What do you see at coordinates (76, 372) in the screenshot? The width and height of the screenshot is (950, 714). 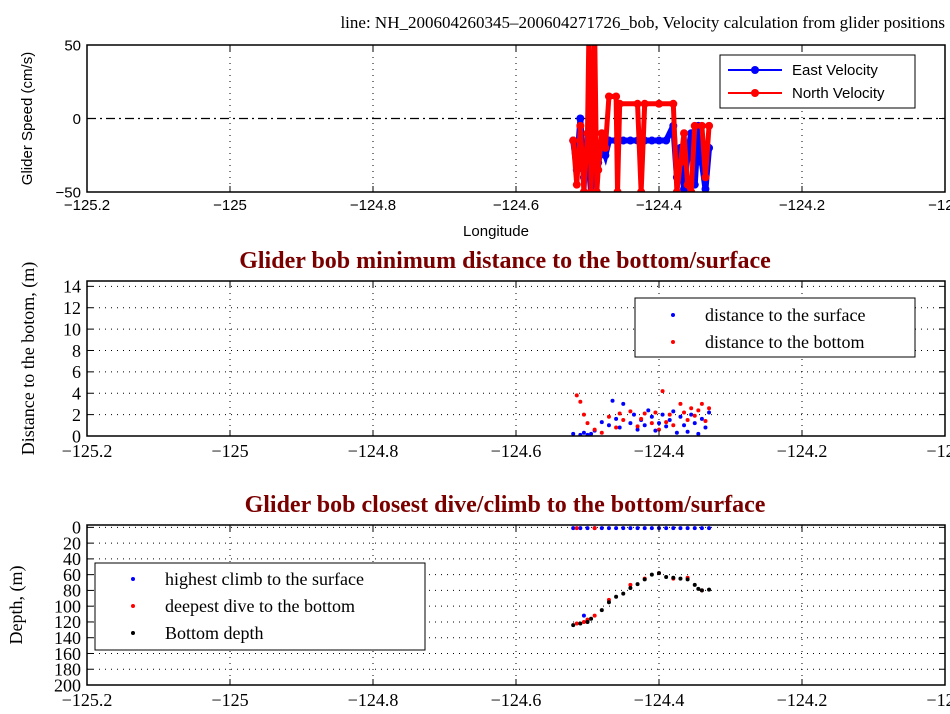 I see `y-tick-label: 6` at bounding box center [76, 372].